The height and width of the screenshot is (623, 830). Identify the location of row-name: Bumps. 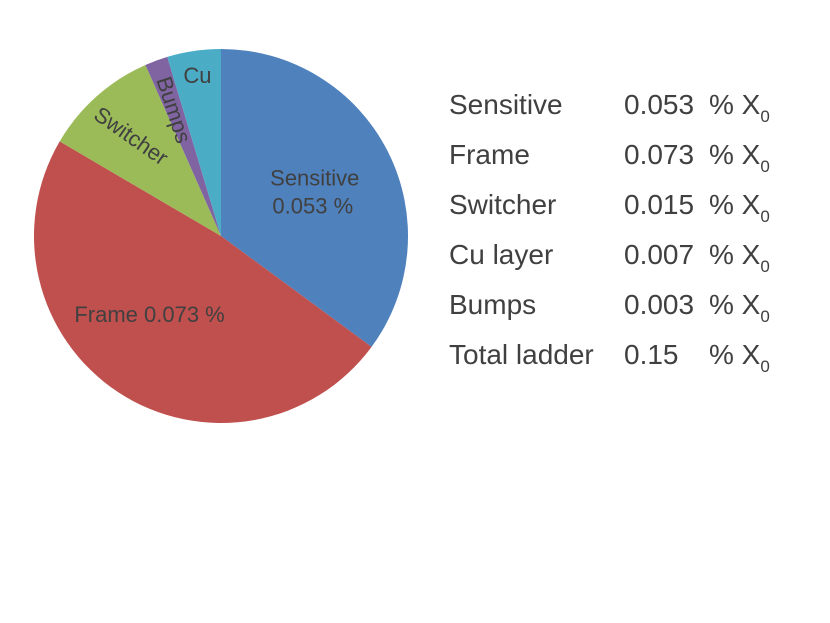
(493, 304).